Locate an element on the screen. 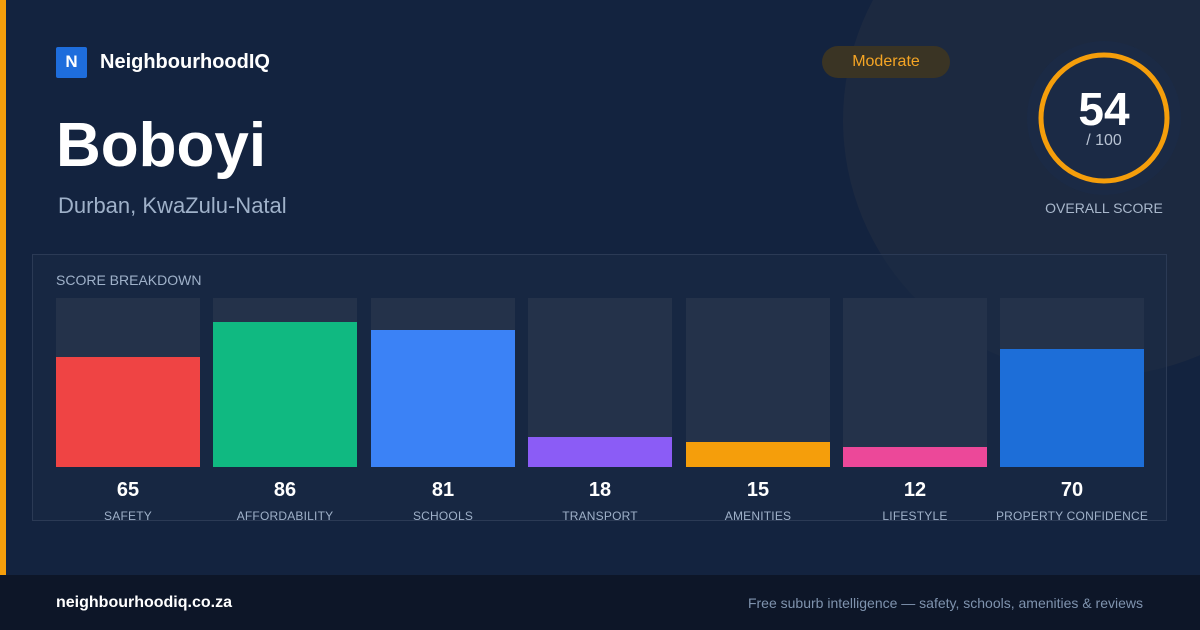  ring-progress is located at coordinates (1104, 118).